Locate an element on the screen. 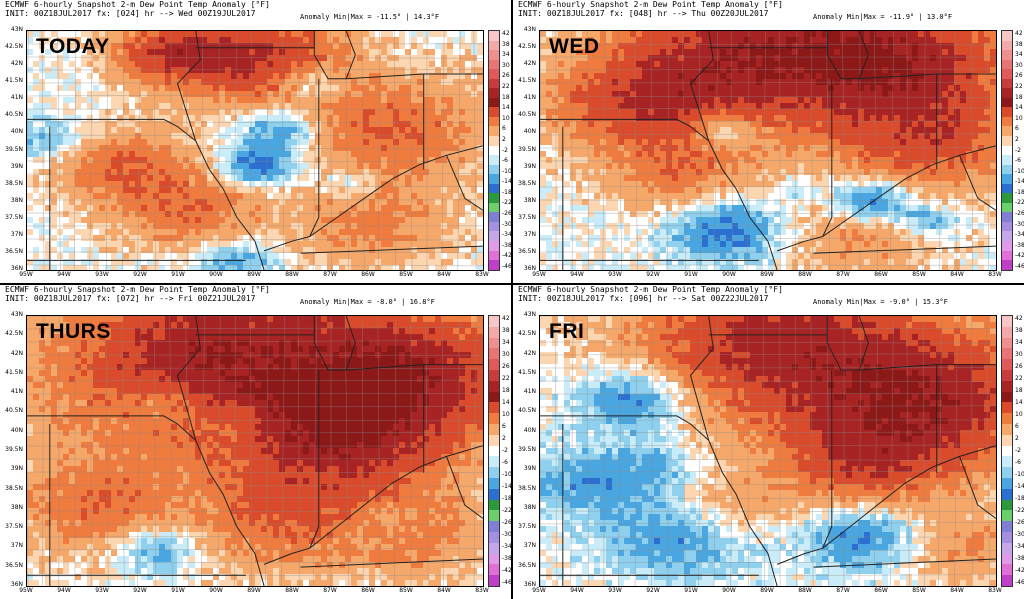 The width and height of the screenshot is (1024, 599). anomaly-min-max: Anomaly Min|Max = -11.9° | 13.0°F is located at coordinates (883, 17).